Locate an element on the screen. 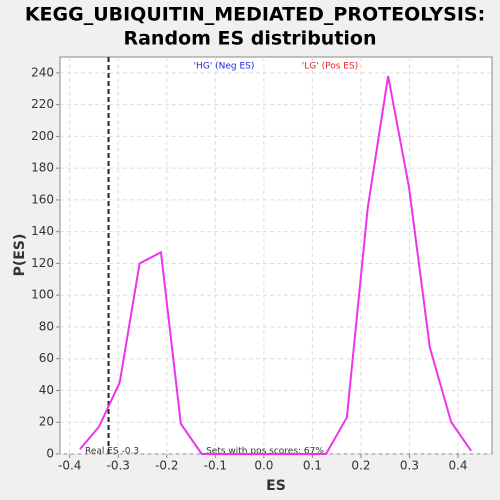 This screenshot has width=500, height=500. y-tick-label: 20 is located at coordinates (46, 422).